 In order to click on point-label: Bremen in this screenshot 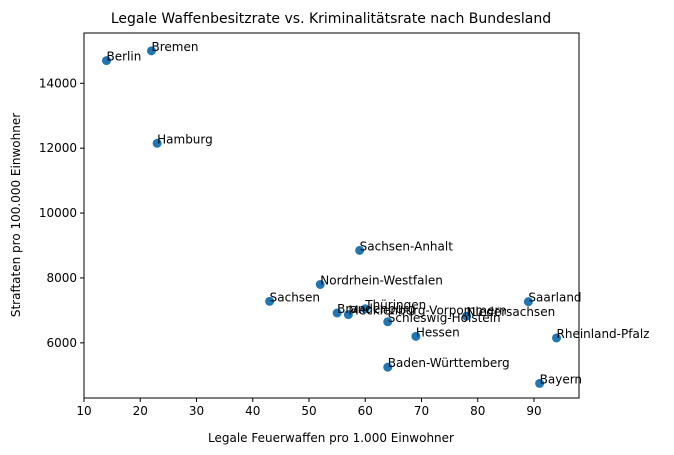, I will do `click(175, 47)`.